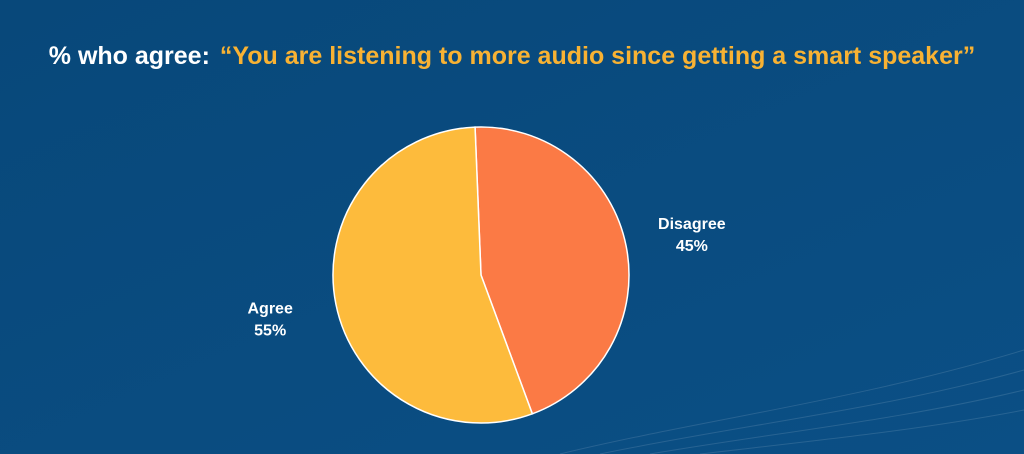 This screenshot has height=454, width=1024. I want to click on slice-value-label: 55%, so click(270, 330).